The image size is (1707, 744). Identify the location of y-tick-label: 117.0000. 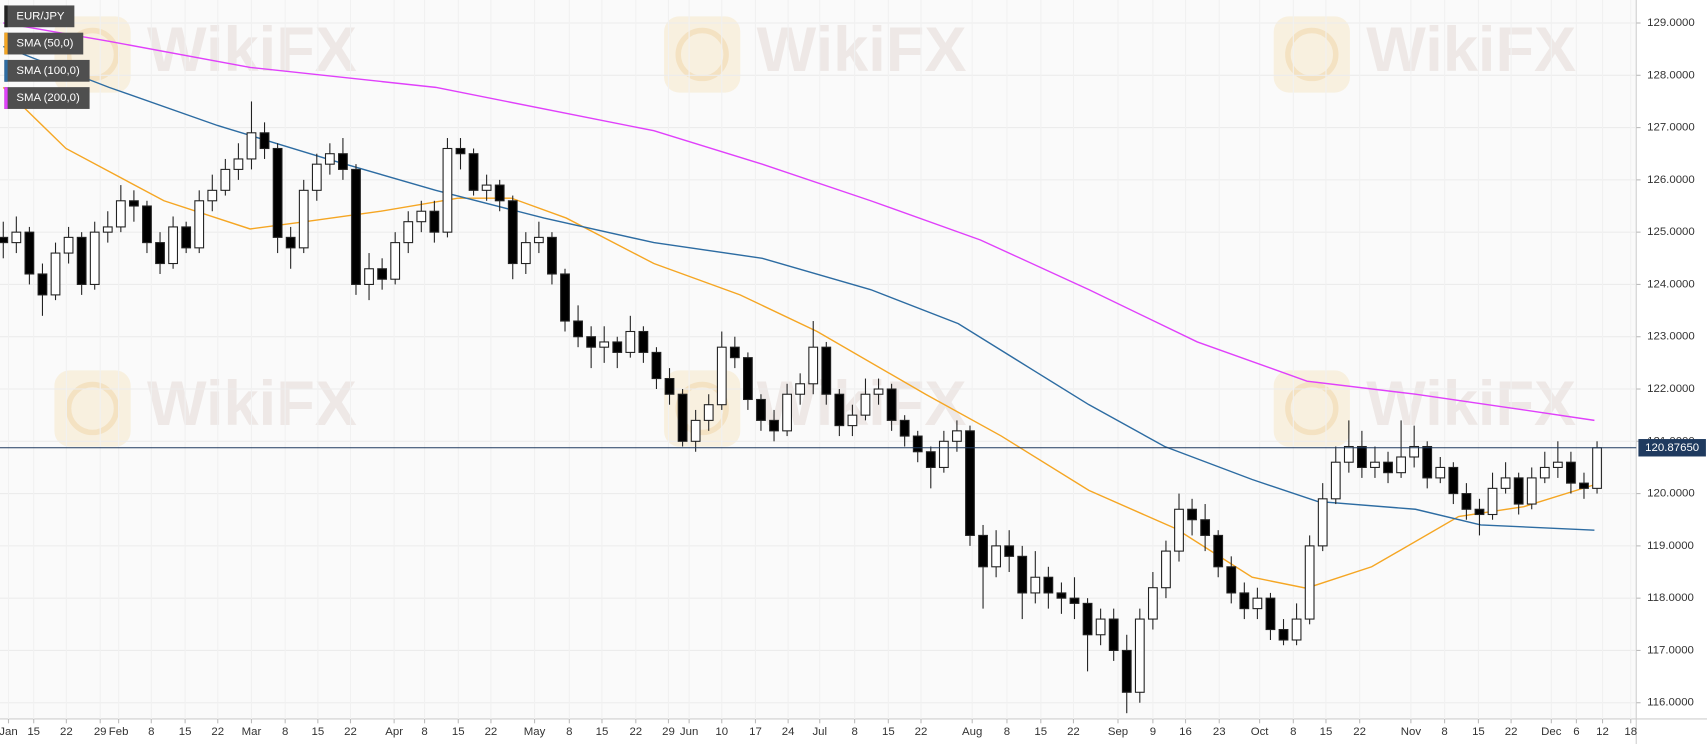
(1670, 650).